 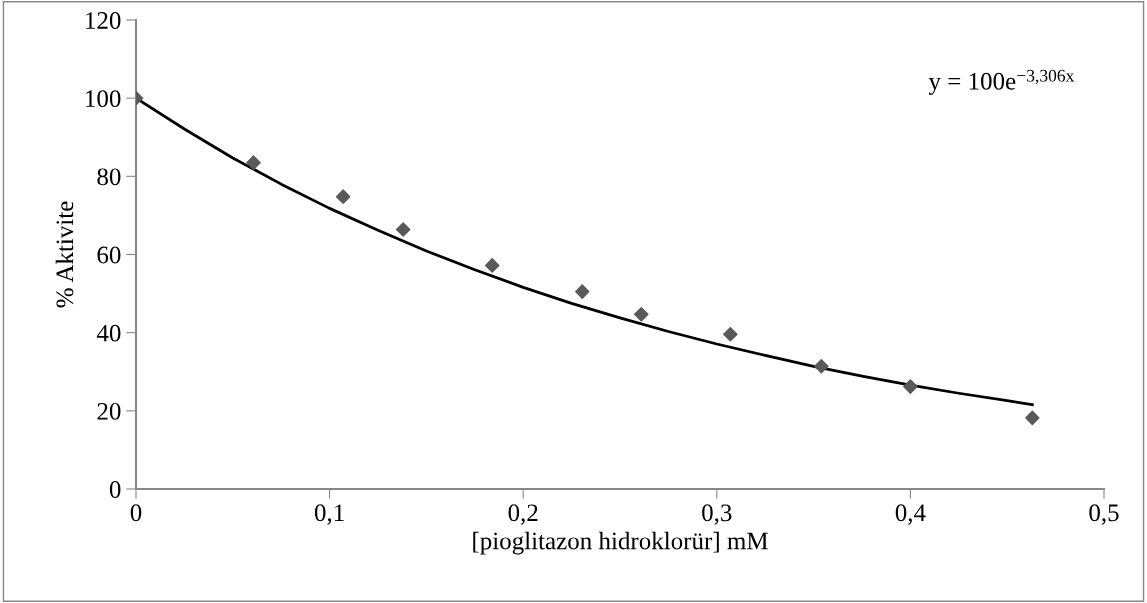 I want to click on x-tick-label: 0,5, so click(x=1104, y=514).